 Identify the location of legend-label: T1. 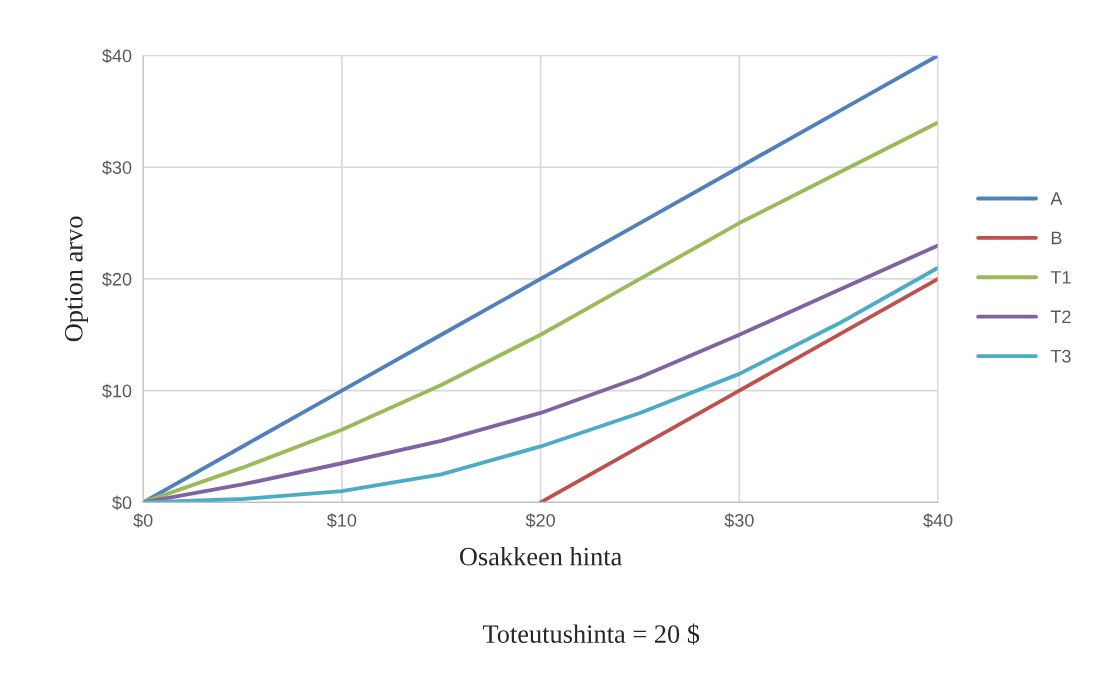
(1060, 277).